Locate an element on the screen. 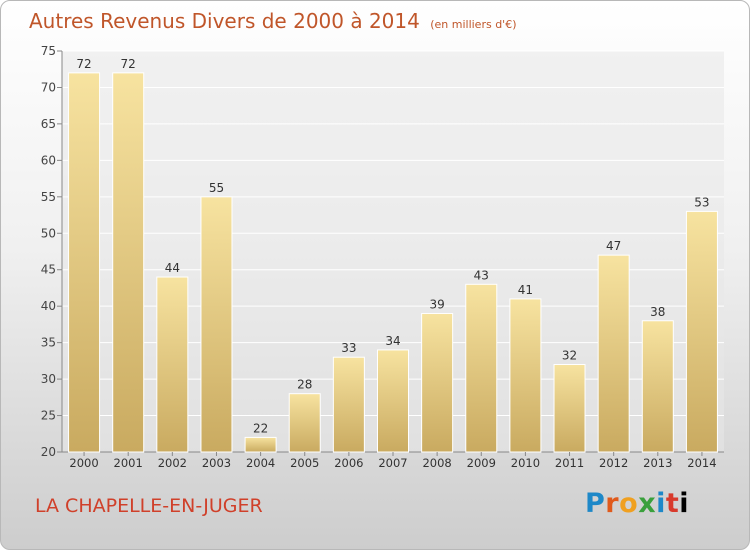 The image size is (750, 550). bar-value-label: 22 is located at coordinates (260, 428).